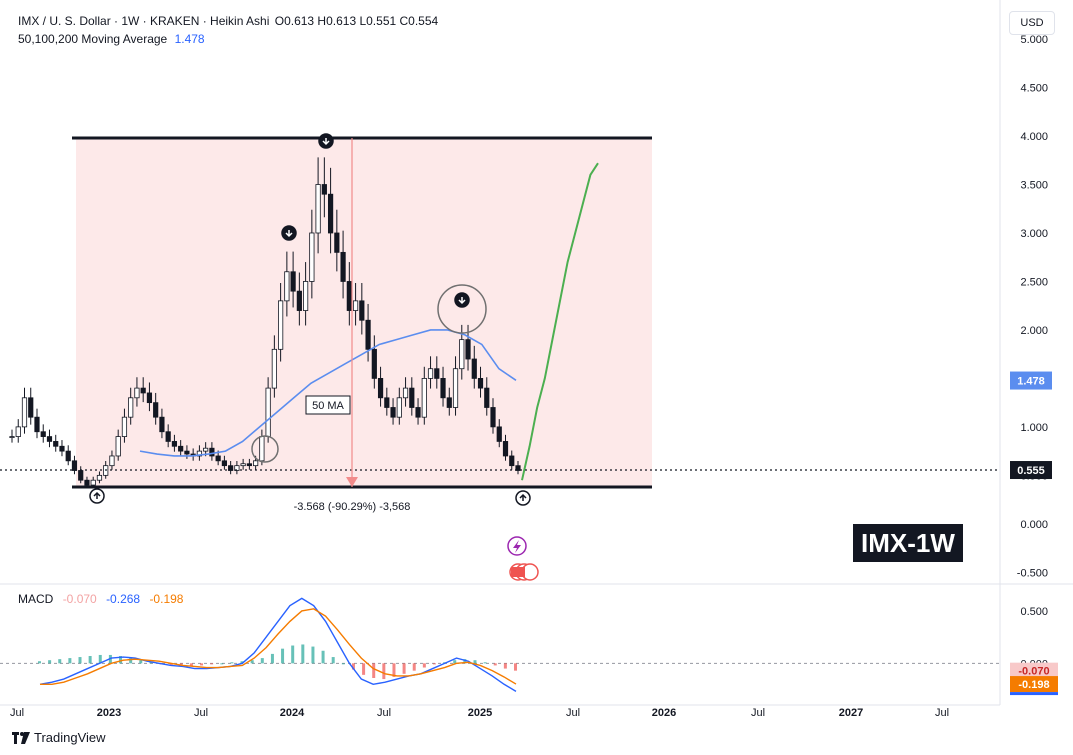 This screenshot has width=1073, height=755. Describe the element at coordinates (529, 646) in the screenshot. I see `macd-pane: 0.5000.000-0.070-0.198` at that location.